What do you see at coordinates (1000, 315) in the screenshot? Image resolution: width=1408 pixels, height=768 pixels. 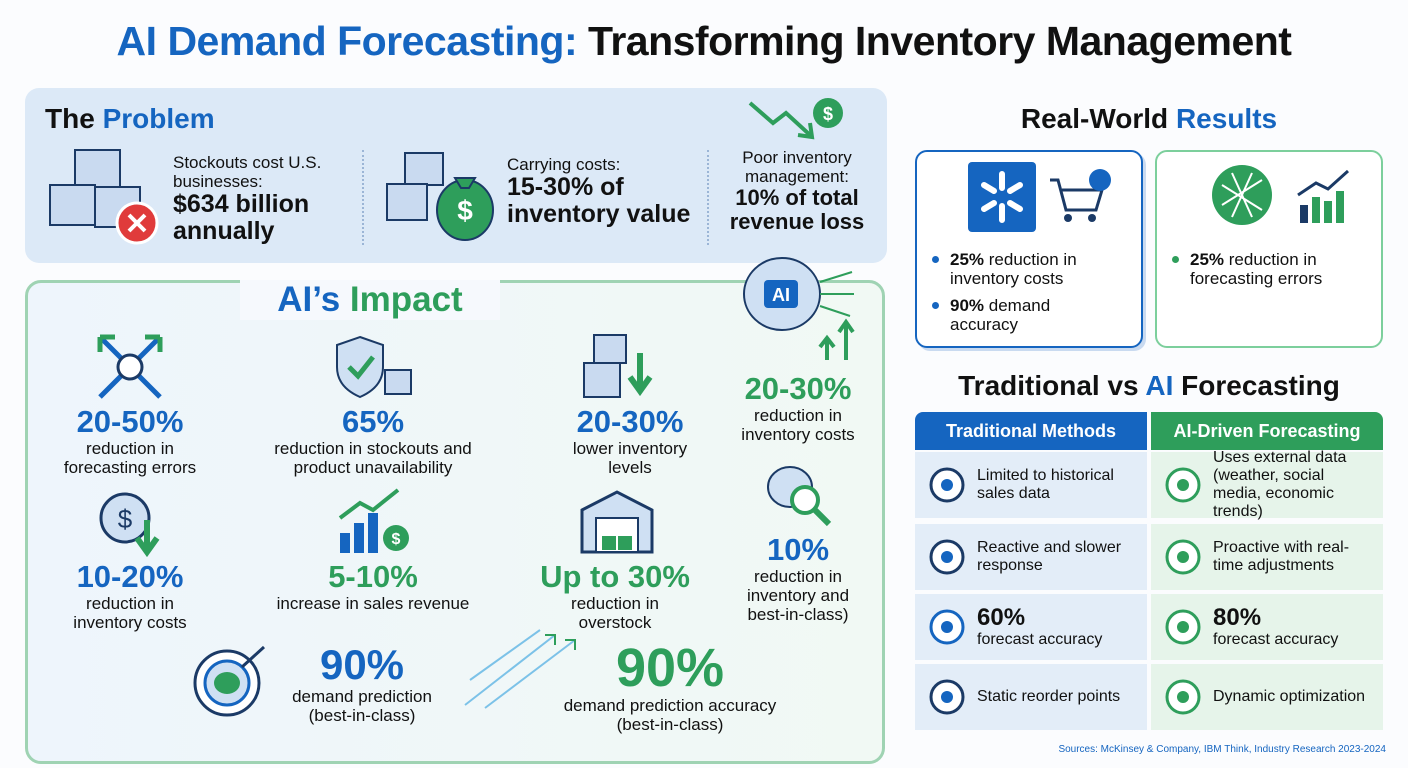 I see `bullet-text: demand accuracy` at bounding box center [1000, 315].